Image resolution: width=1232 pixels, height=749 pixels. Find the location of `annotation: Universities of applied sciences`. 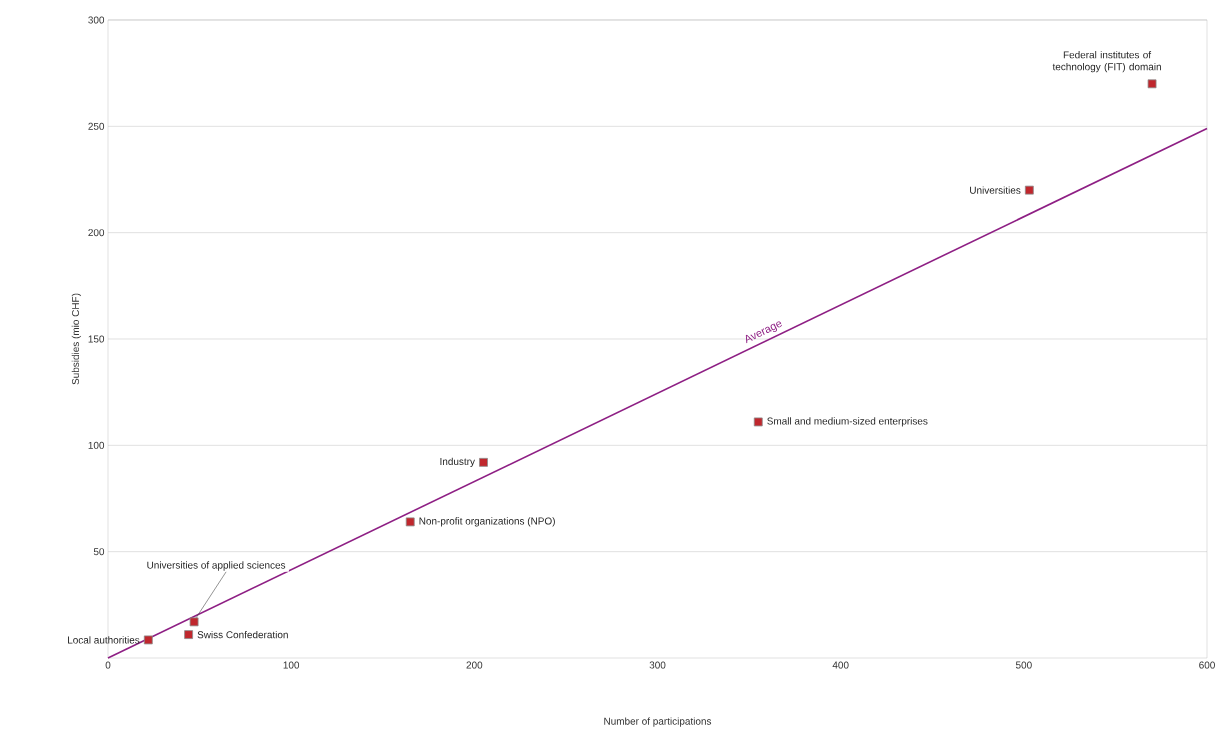

annotation: Universities of applied sciences is located at coordinates (216, 566).